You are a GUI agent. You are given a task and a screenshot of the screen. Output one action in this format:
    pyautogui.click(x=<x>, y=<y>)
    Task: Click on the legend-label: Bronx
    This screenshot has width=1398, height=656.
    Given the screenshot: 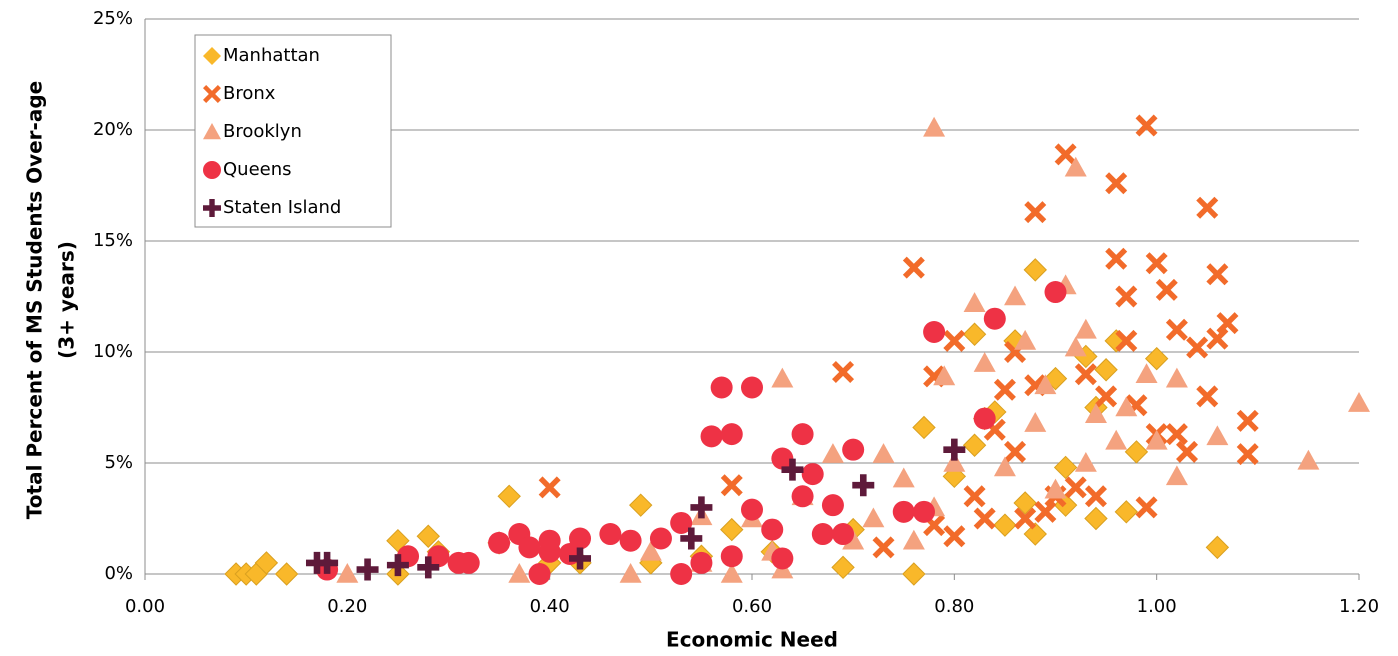 What is the action you would take?
    pyautogui.click(x=249, y=93)
    